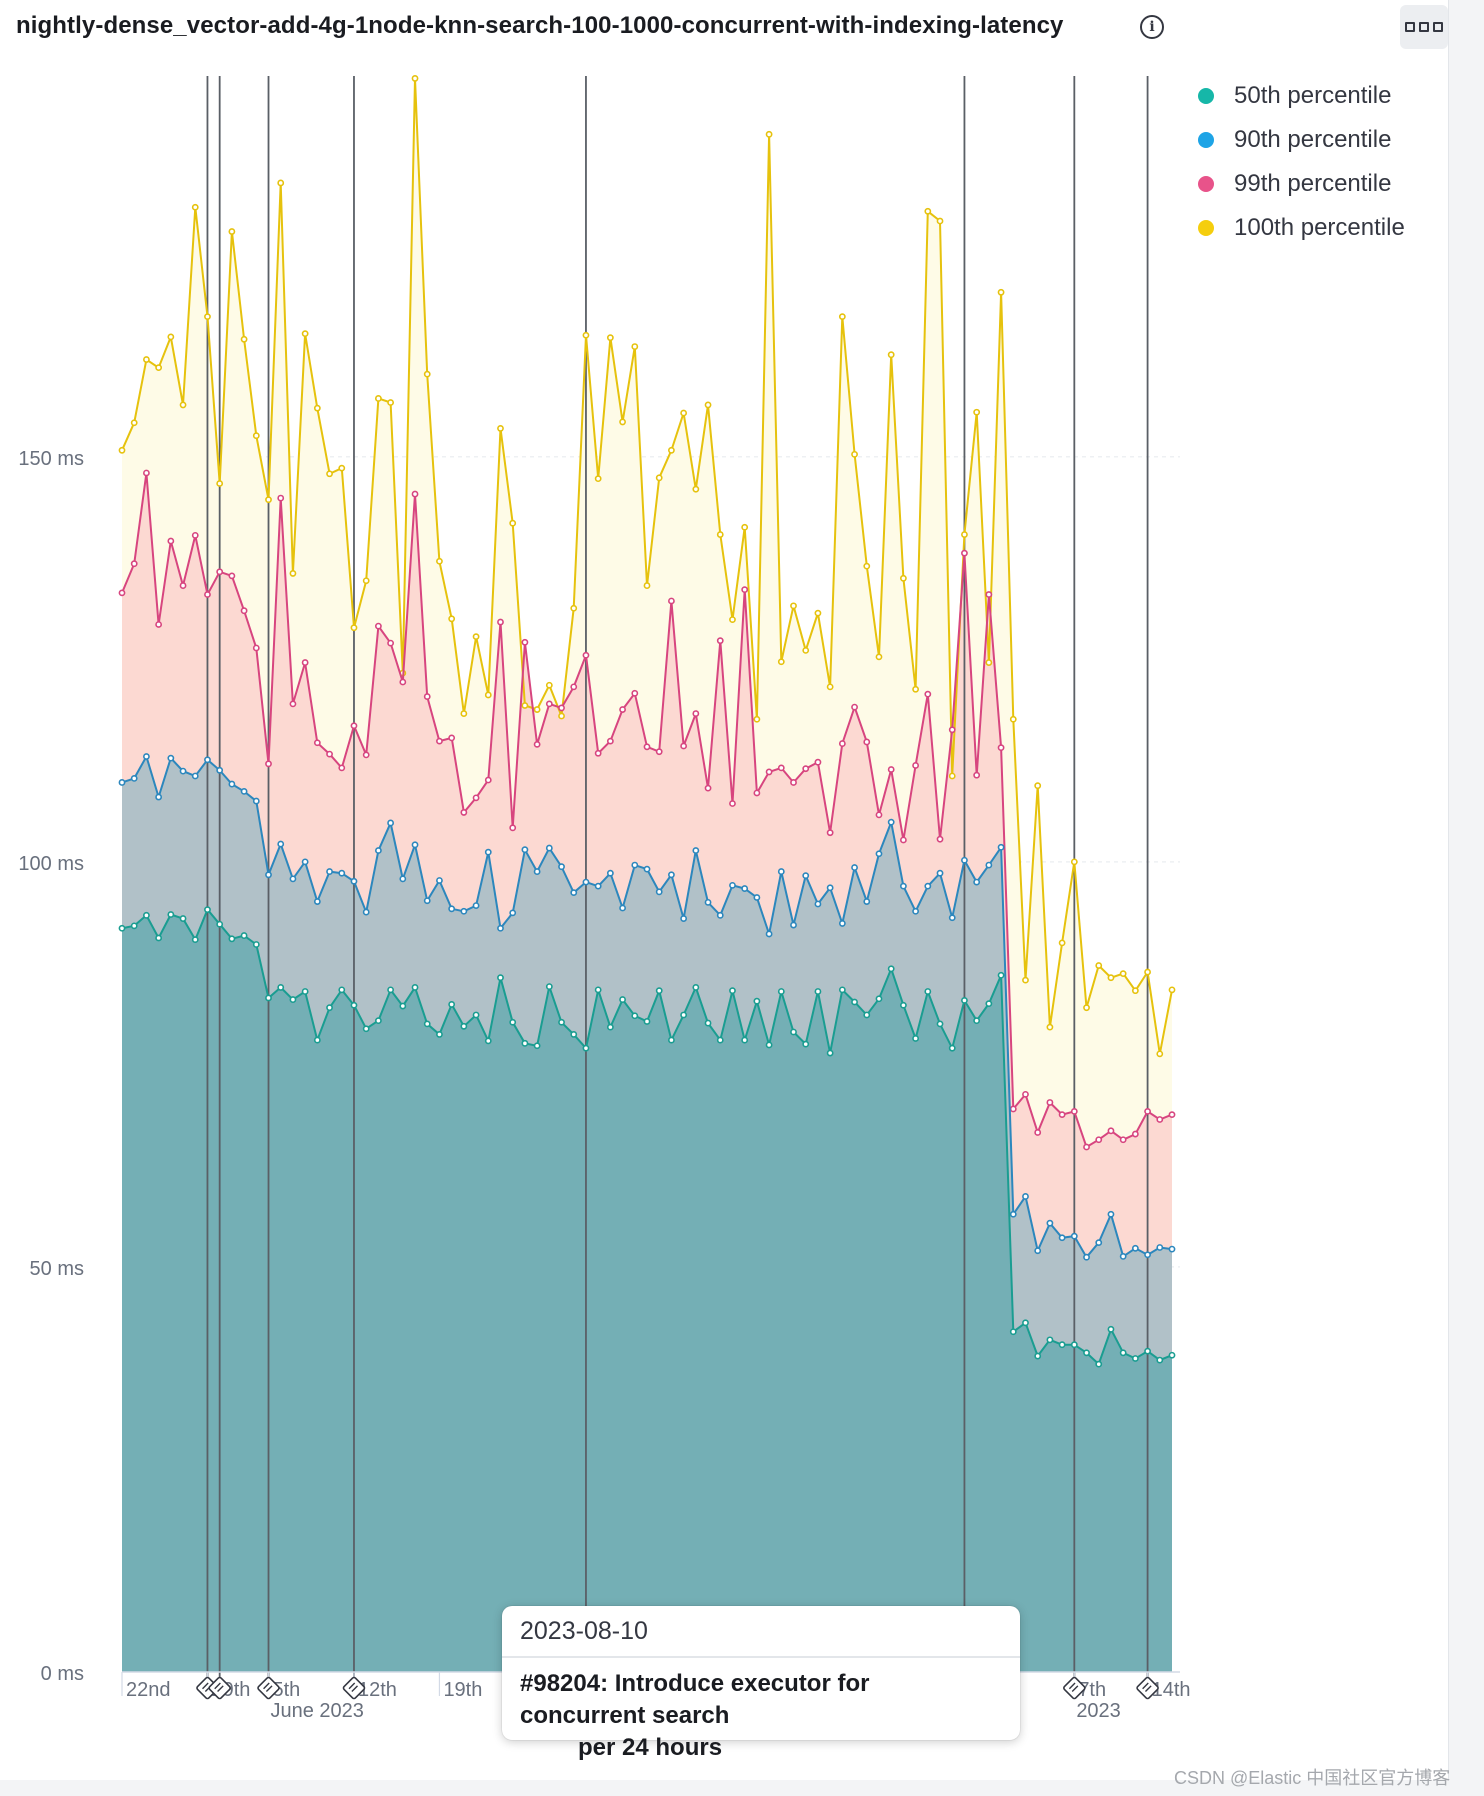 This screenshot has width=1484, height=1796. Describe the element at coordinates (1297, 228) in the screenshot. I see `legend-item-p100: 100th percentile` at that location.